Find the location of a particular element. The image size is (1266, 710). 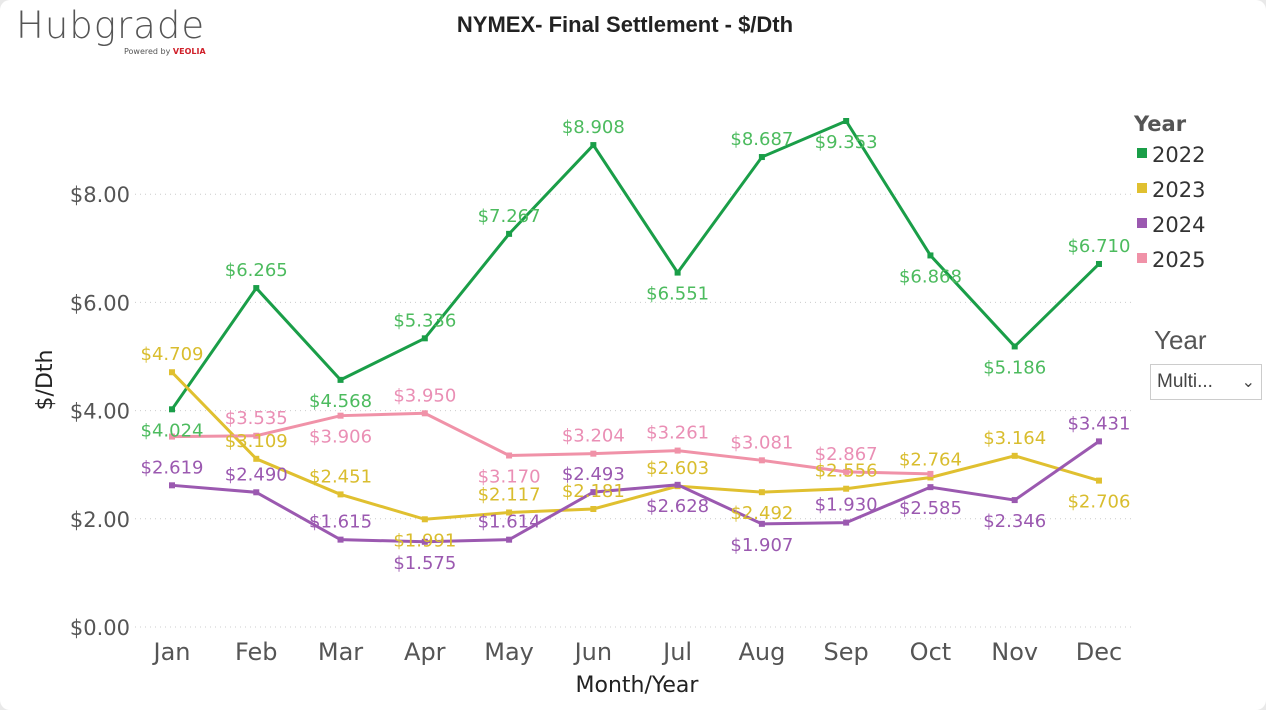

y-tick-label: $6.00 is located at coordinates (100, 303).